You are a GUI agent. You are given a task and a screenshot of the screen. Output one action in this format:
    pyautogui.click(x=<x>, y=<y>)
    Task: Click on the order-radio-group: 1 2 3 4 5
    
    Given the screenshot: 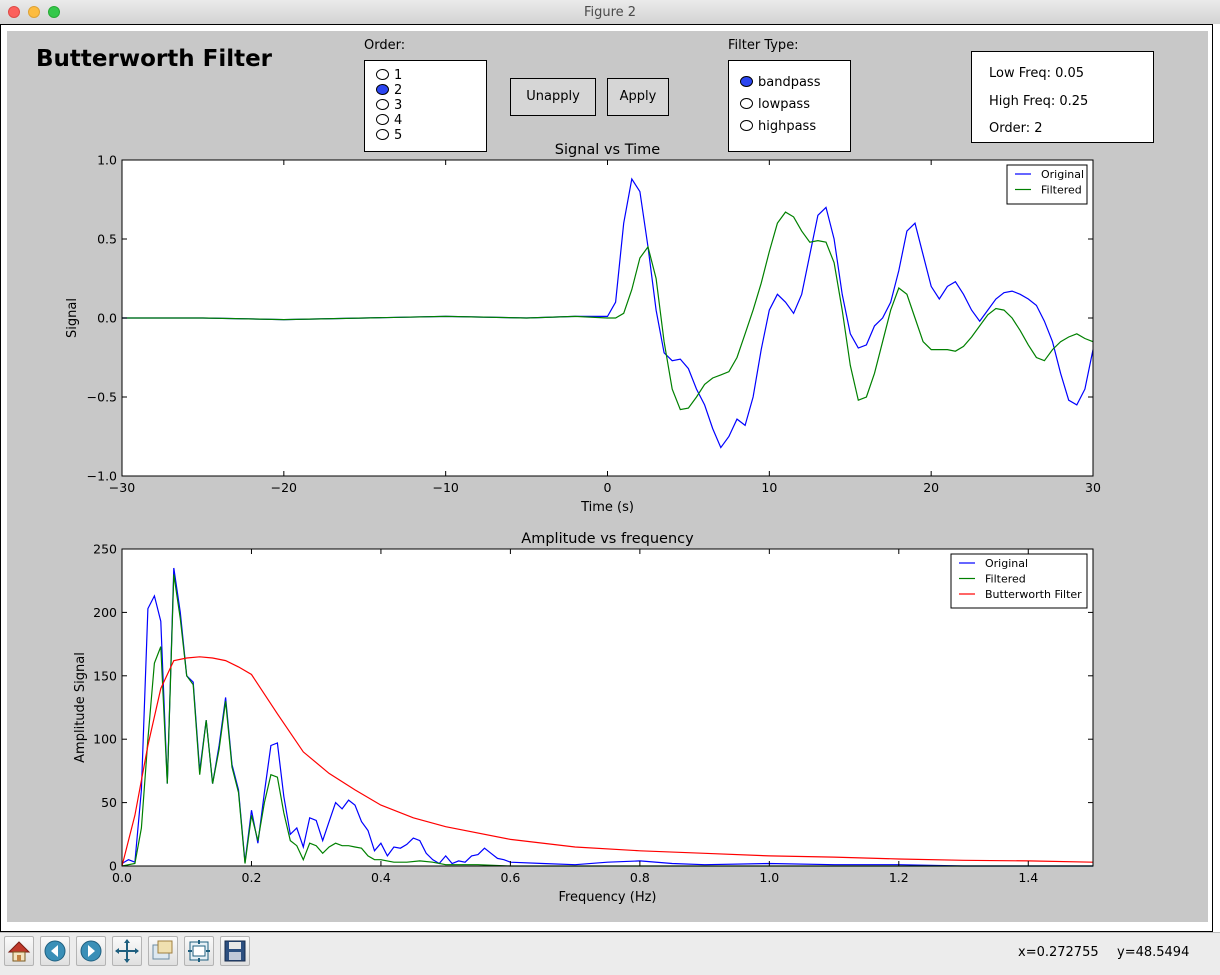 What is the action you would take?
    pyautogui.click(x=425, y=106)
    